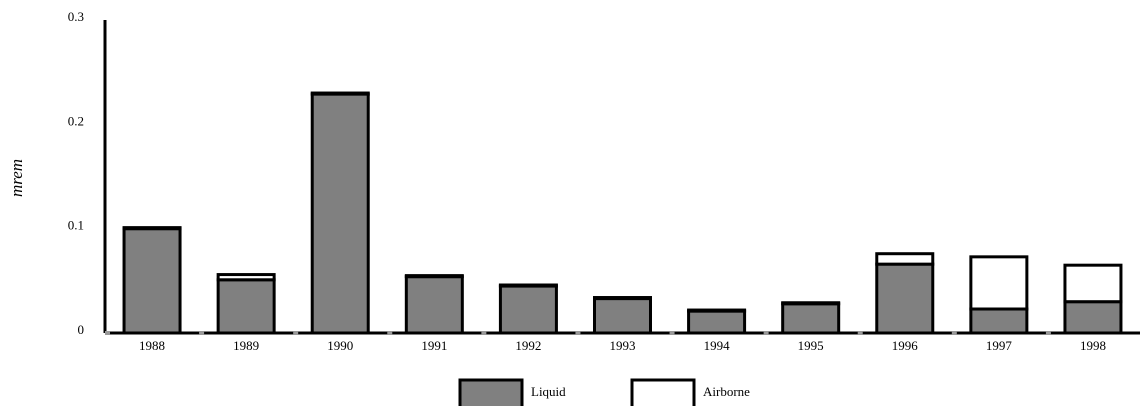 This screenshot has width=1140, height=406. Describe the element at coordinates (999, 345) in the screenshot. I see `x-tick-label: 1997` at that location.